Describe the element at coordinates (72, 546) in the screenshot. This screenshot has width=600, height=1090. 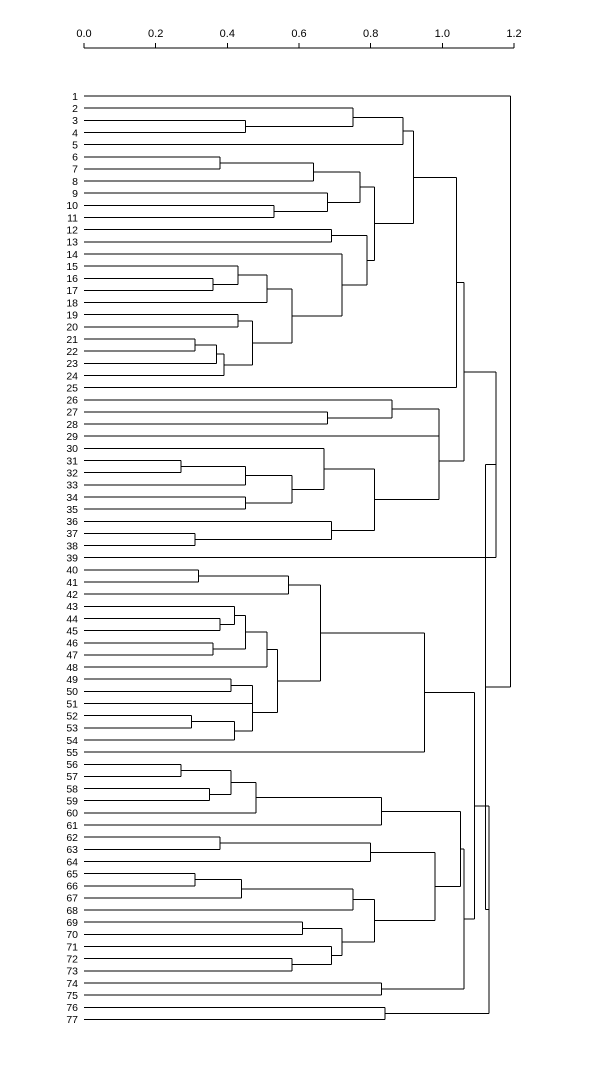
I see `leaf-label-38: 38` at that location.